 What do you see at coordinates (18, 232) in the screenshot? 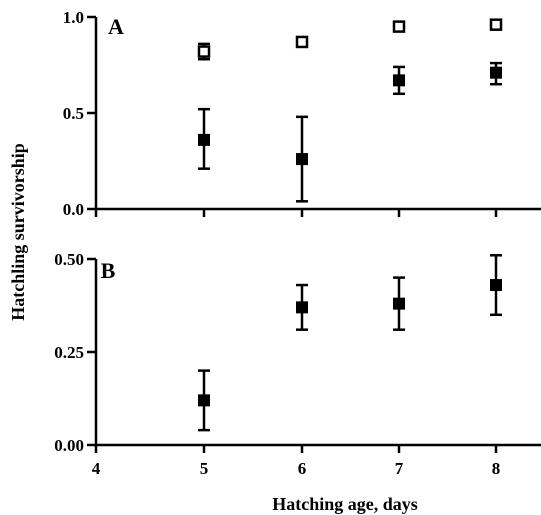
I see `y-axis-title: Hatchling survivorship` at bounding box center [18, 232].